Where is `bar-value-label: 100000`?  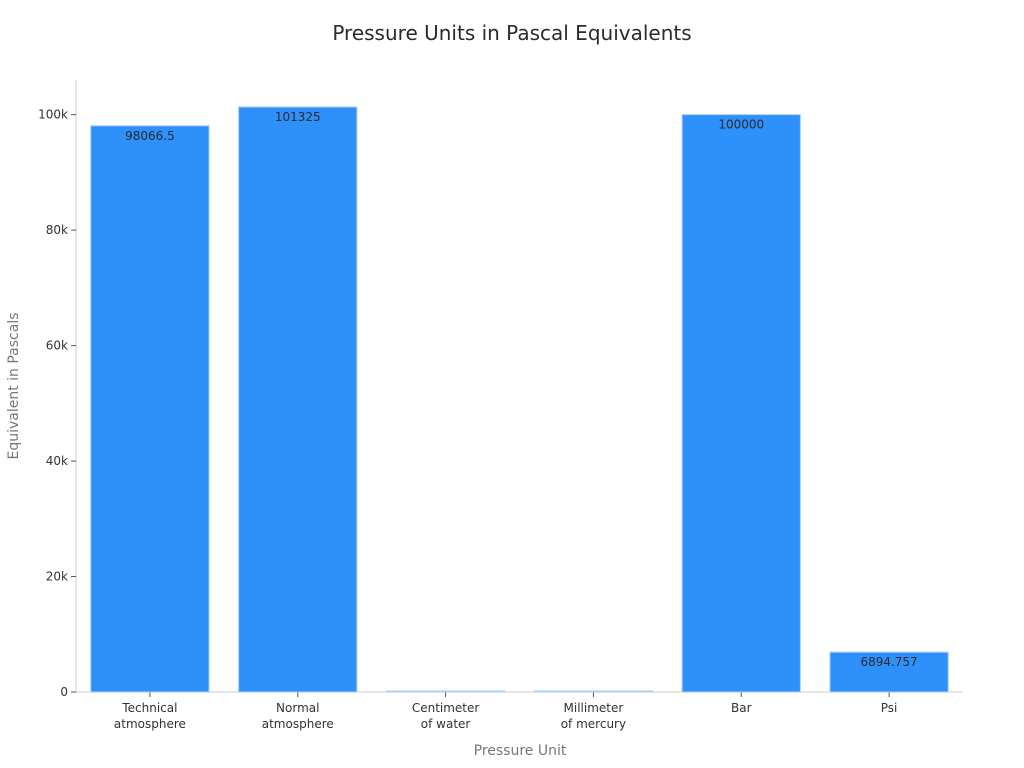 bar-value-label: 100000 is located at coordinates (741, 125).